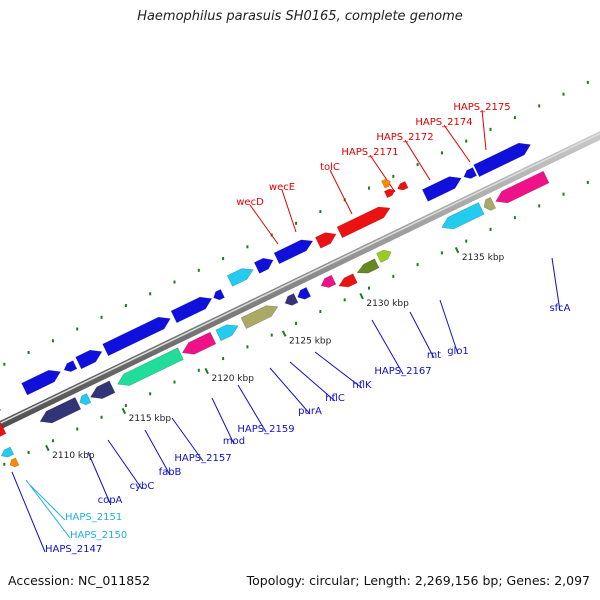  What do you see at coordinates (443, 122) in the screenshot?
I see `gene-label-above: HAPS_2174` at bounding box center [443, 122].